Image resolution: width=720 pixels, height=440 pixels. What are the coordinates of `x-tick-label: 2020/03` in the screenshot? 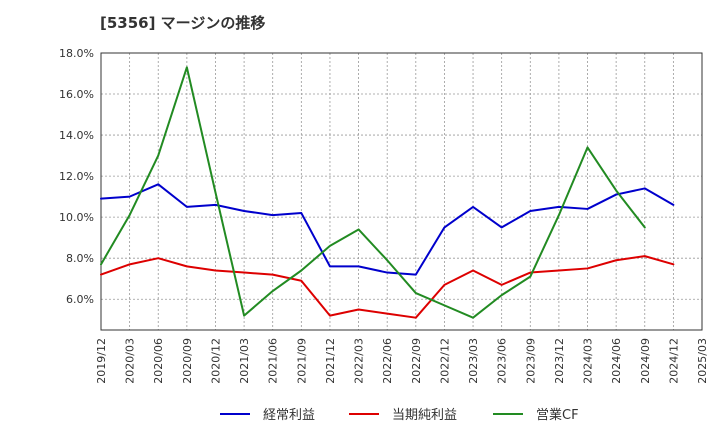 It's located at (130, 361).